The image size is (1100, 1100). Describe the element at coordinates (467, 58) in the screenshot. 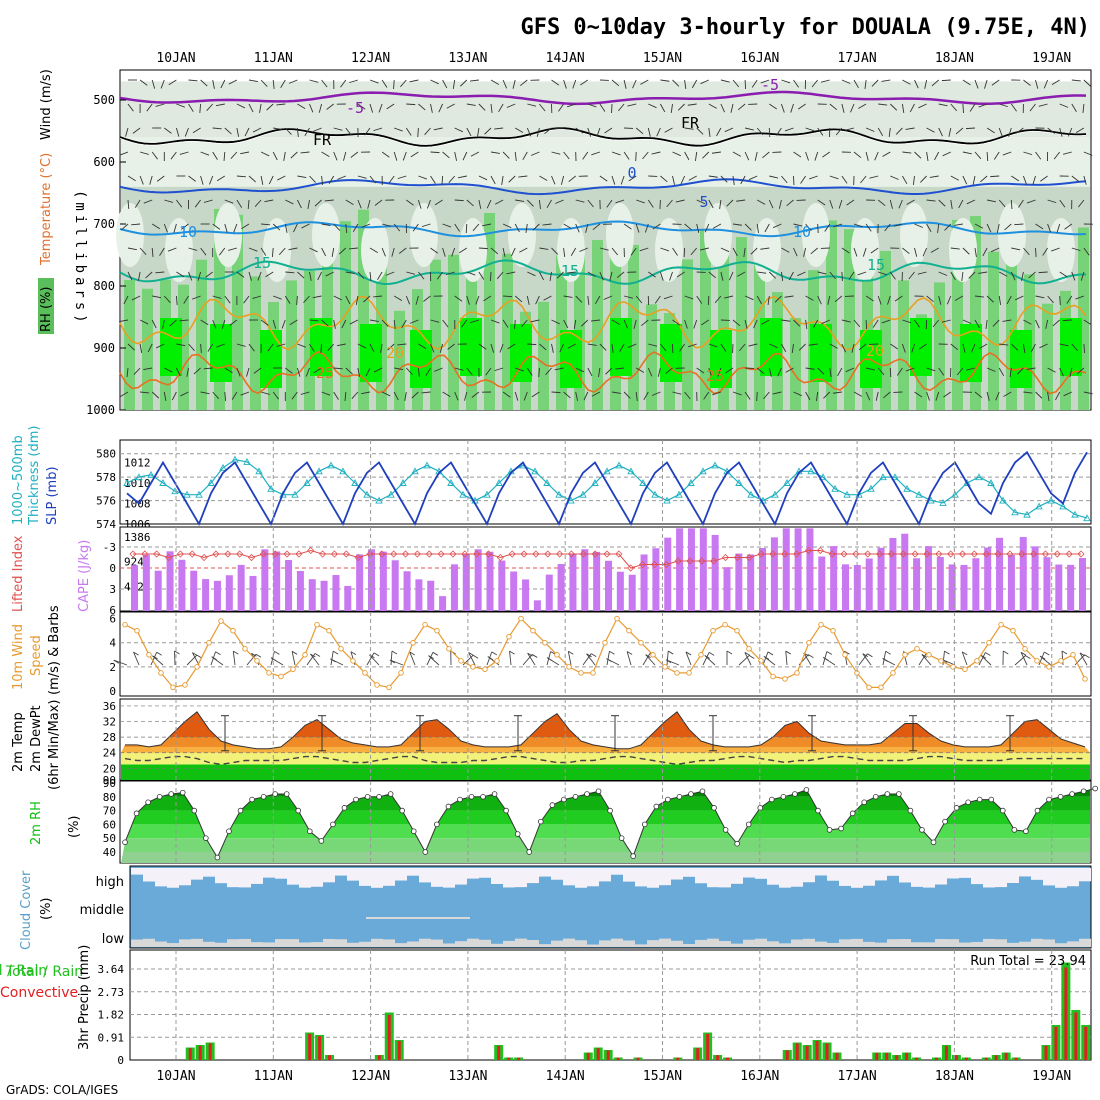

I see `top-date-label: 13JAN` at that location.